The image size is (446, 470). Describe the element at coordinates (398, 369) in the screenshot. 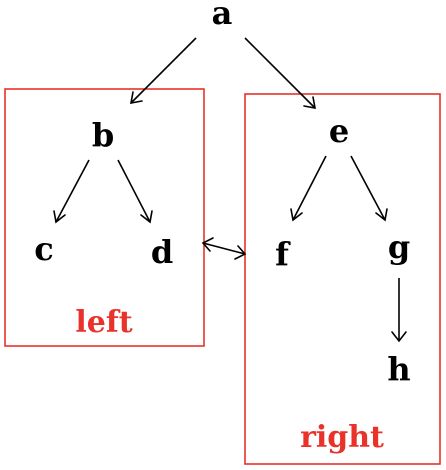

I see `node-h: h` at that location.